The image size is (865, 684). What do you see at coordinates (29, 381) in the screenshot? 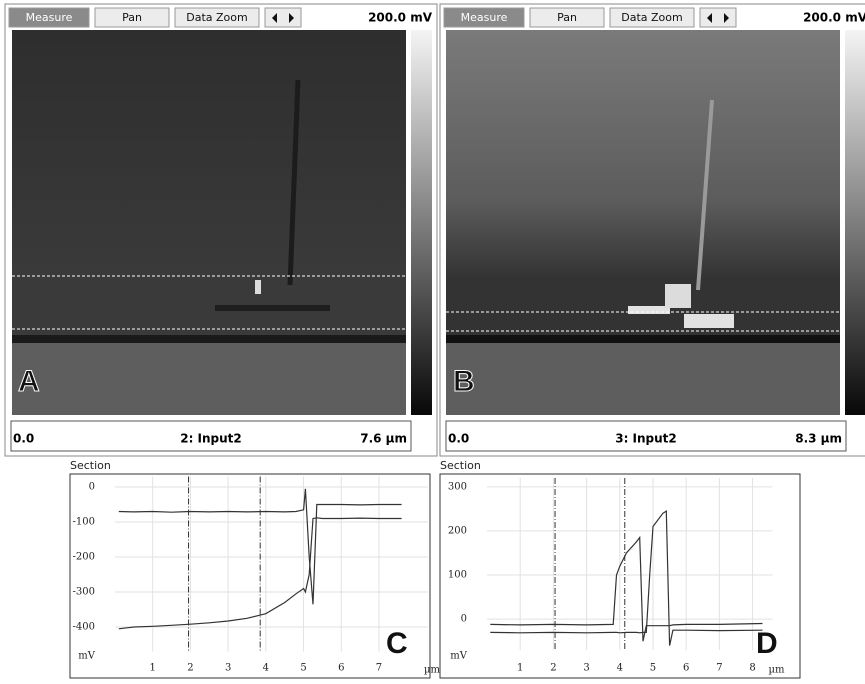
I see `panel-letter: A` at bounding box center [29, 381].